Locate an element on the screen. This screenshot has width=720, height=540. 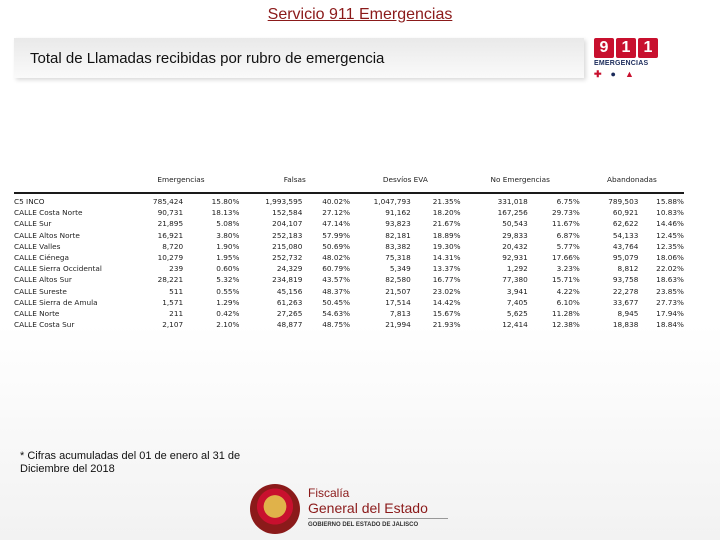
percent-cell: 47.14% is located at coordinates (336, 224).